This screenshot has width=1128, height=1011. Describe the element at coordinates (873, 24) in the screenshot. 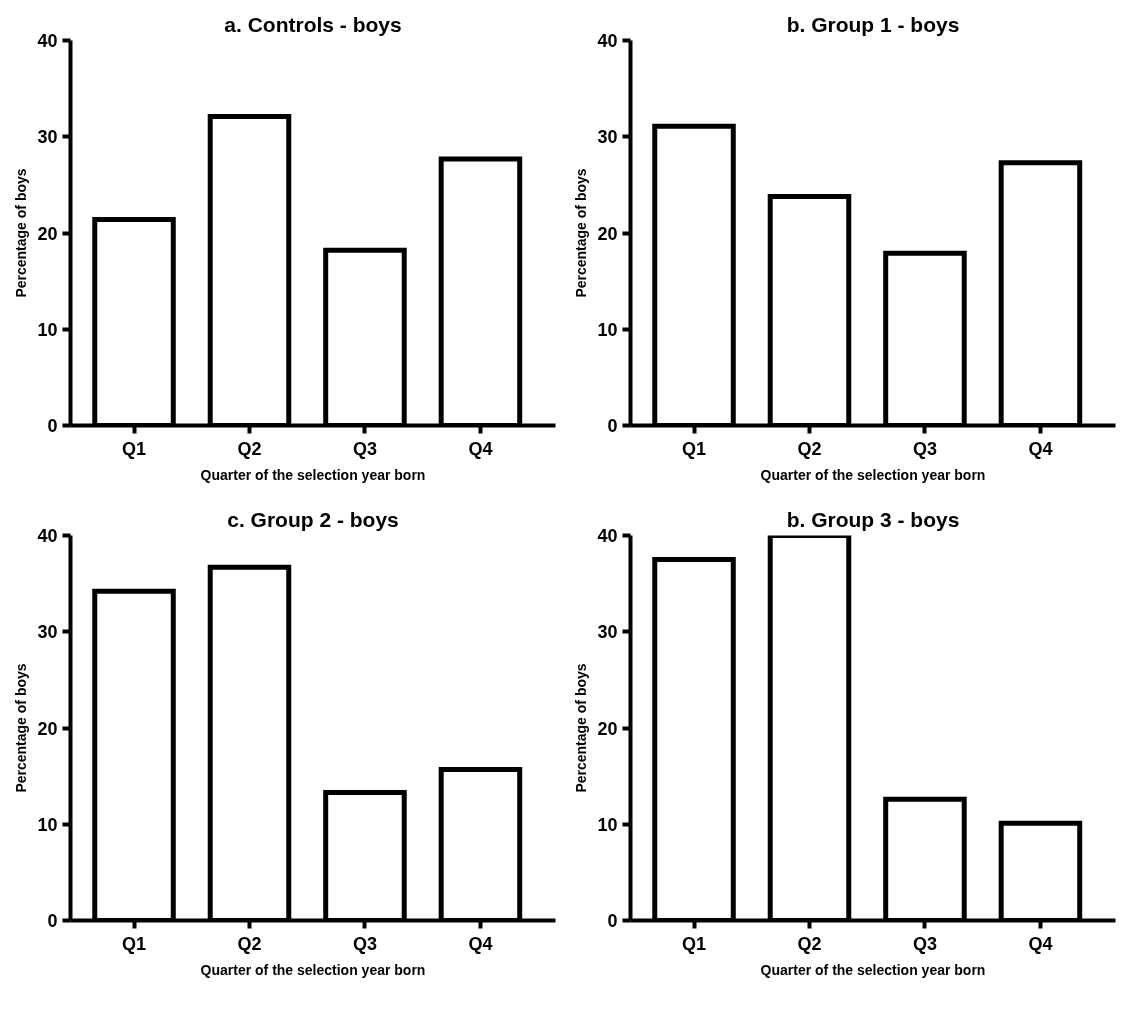

I see `chart-title: b. Group 1 - boys` at that location.